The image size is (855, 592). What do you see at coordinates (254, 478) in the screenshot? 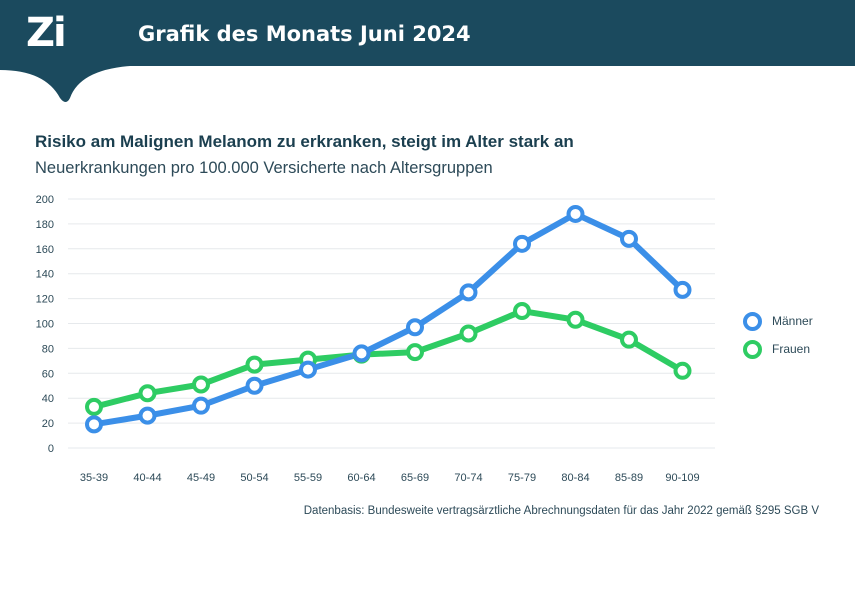
I see `x-tick-label: 50-54` at bounding box center [254, 478].